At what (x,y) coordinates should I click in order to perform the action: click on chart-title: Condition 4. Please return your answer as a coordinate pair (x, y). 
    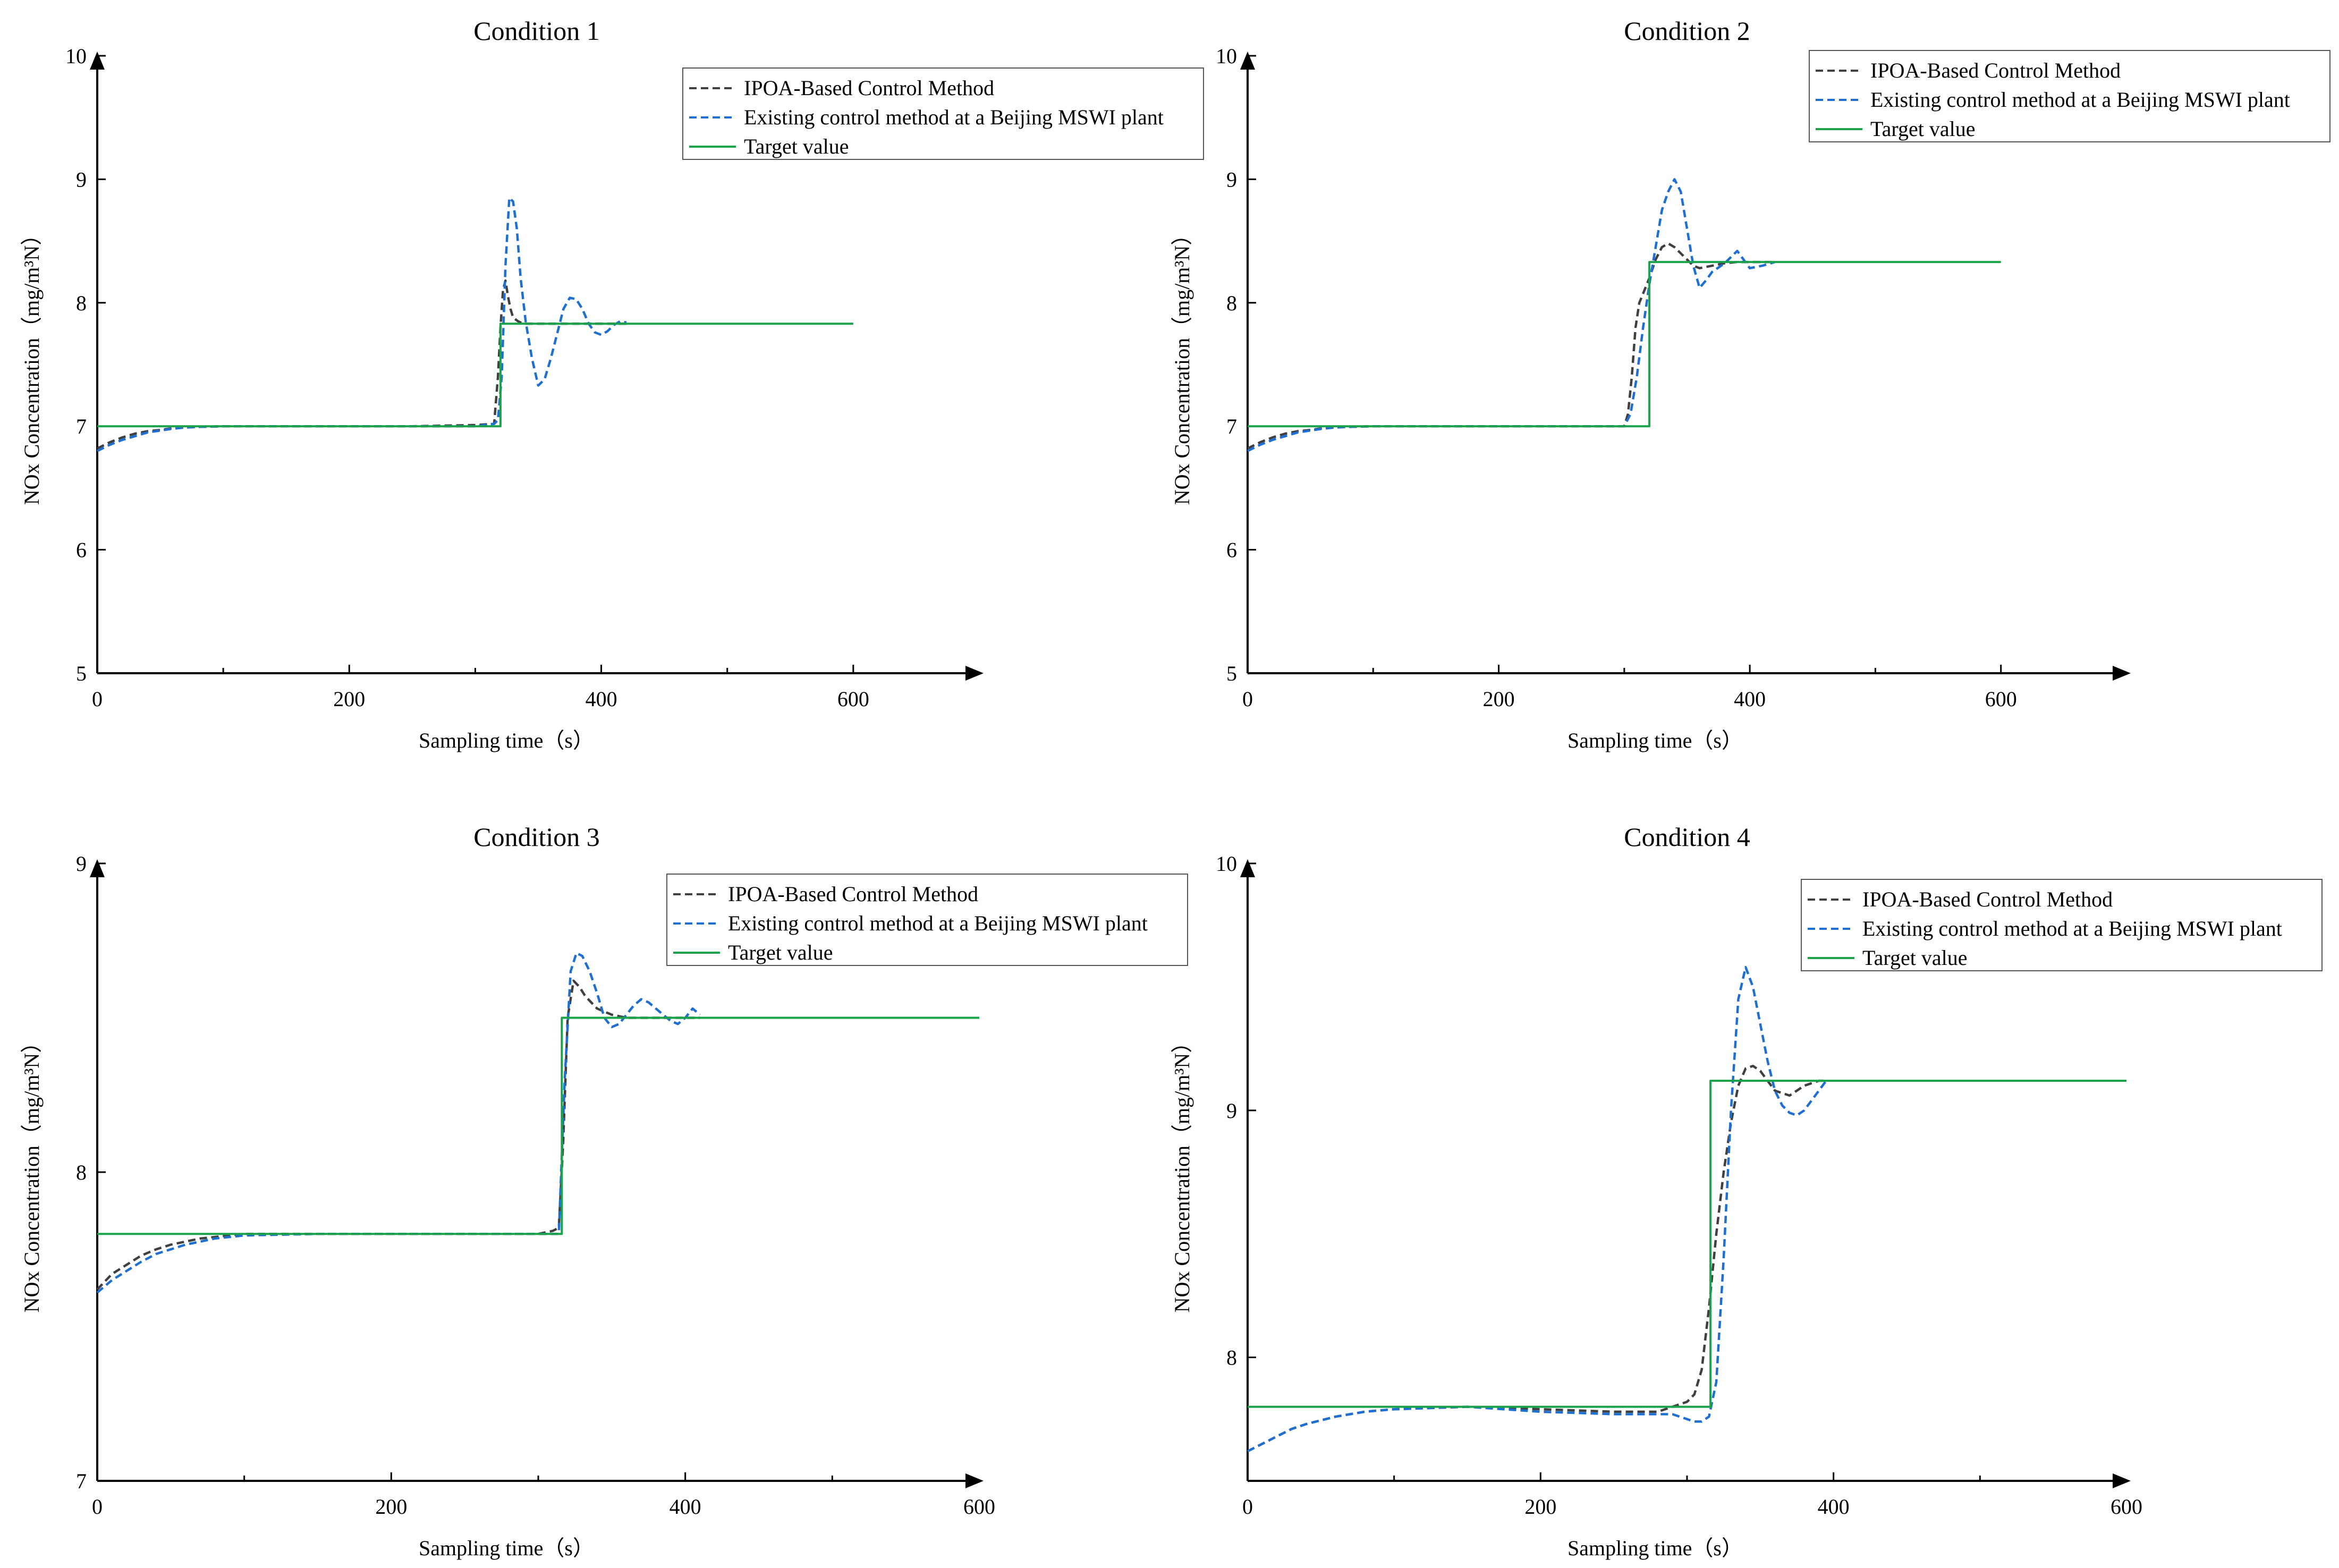
    Looking at the image, I should click on (1687, 837).